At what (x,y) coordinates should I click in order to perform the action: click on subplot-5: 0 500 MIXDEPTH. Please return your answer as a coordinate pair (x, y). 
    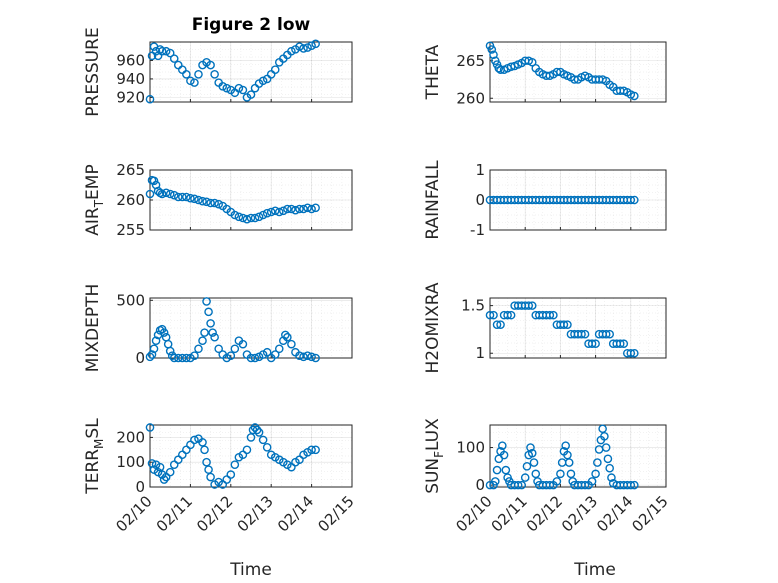
    Looking at the image, I should click on (218, 328).